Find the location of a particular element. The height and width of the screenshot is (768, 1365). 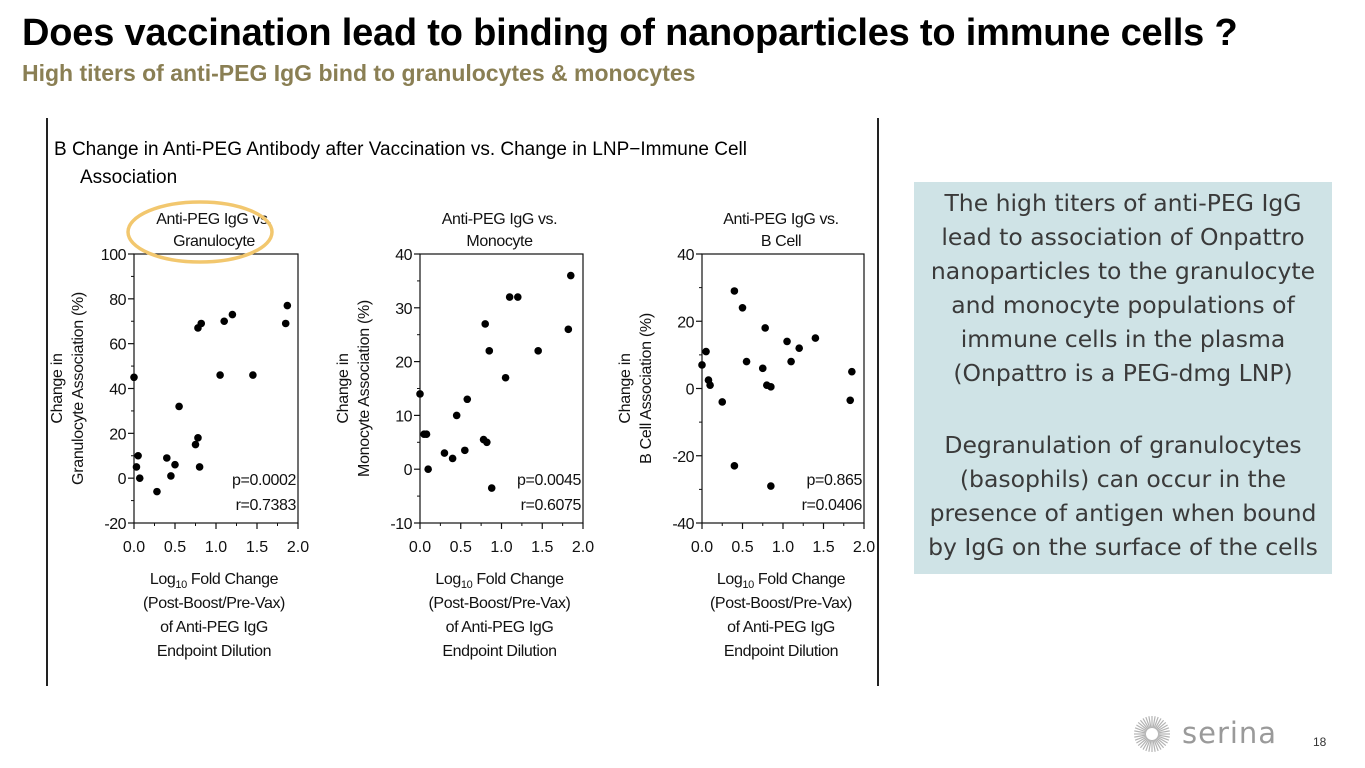

x-axis-label-line: Endpoint Dilution is located at coordinates (214, 651).